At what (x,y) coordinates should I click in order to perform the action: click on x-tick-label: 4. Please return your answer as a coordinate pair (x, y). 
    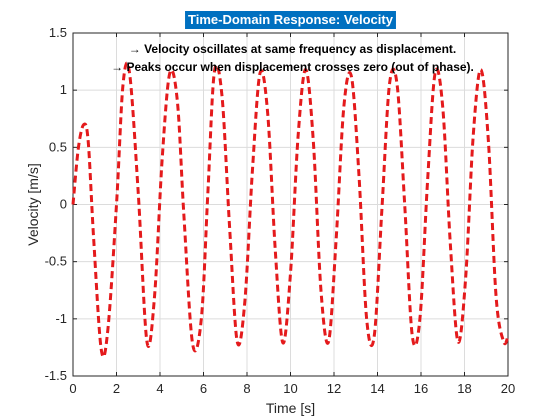
    Looking at the image, I should click on (159, 388).